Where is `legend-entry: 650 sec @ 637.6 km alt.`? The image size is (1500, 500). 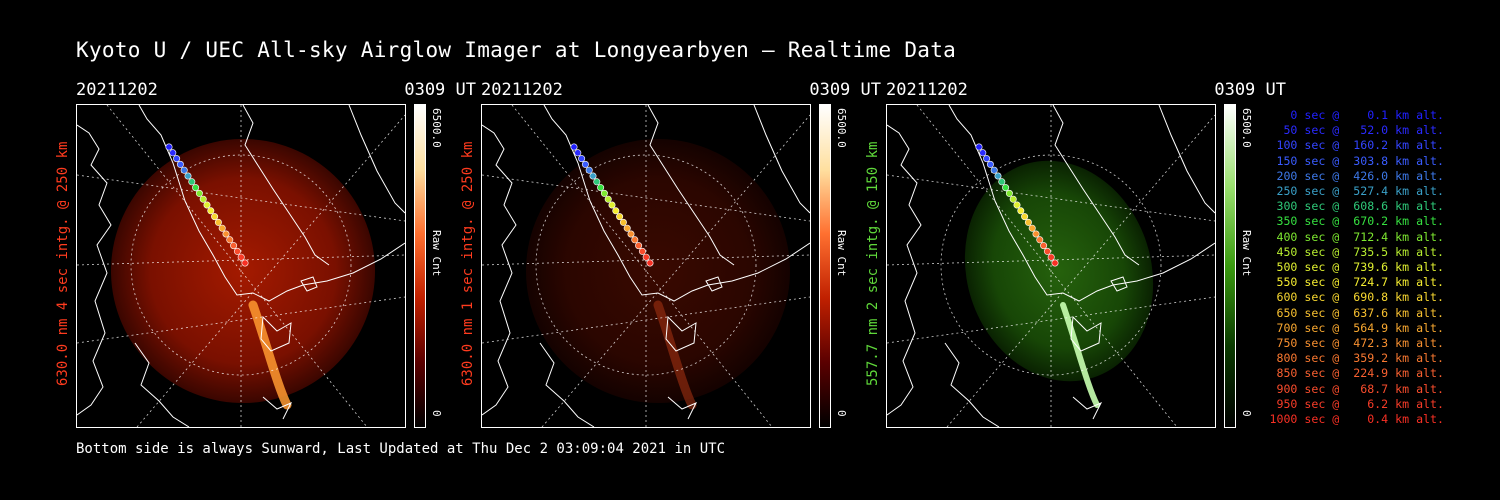
legend-entry: 650 sec @ 637.6 km alt. is located at coordinates (1356, 312).